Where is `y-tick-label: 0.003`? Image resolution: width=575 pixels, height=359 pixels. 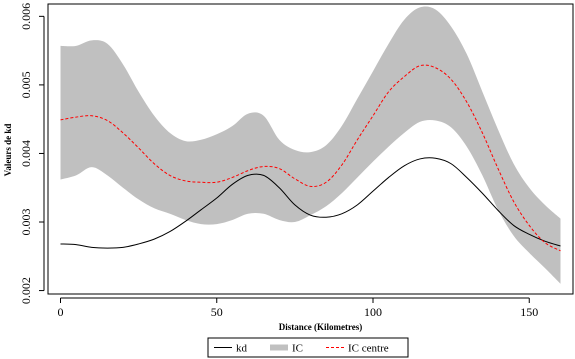
y-tick-label: 0.003 is located at coordinates (26, 222).